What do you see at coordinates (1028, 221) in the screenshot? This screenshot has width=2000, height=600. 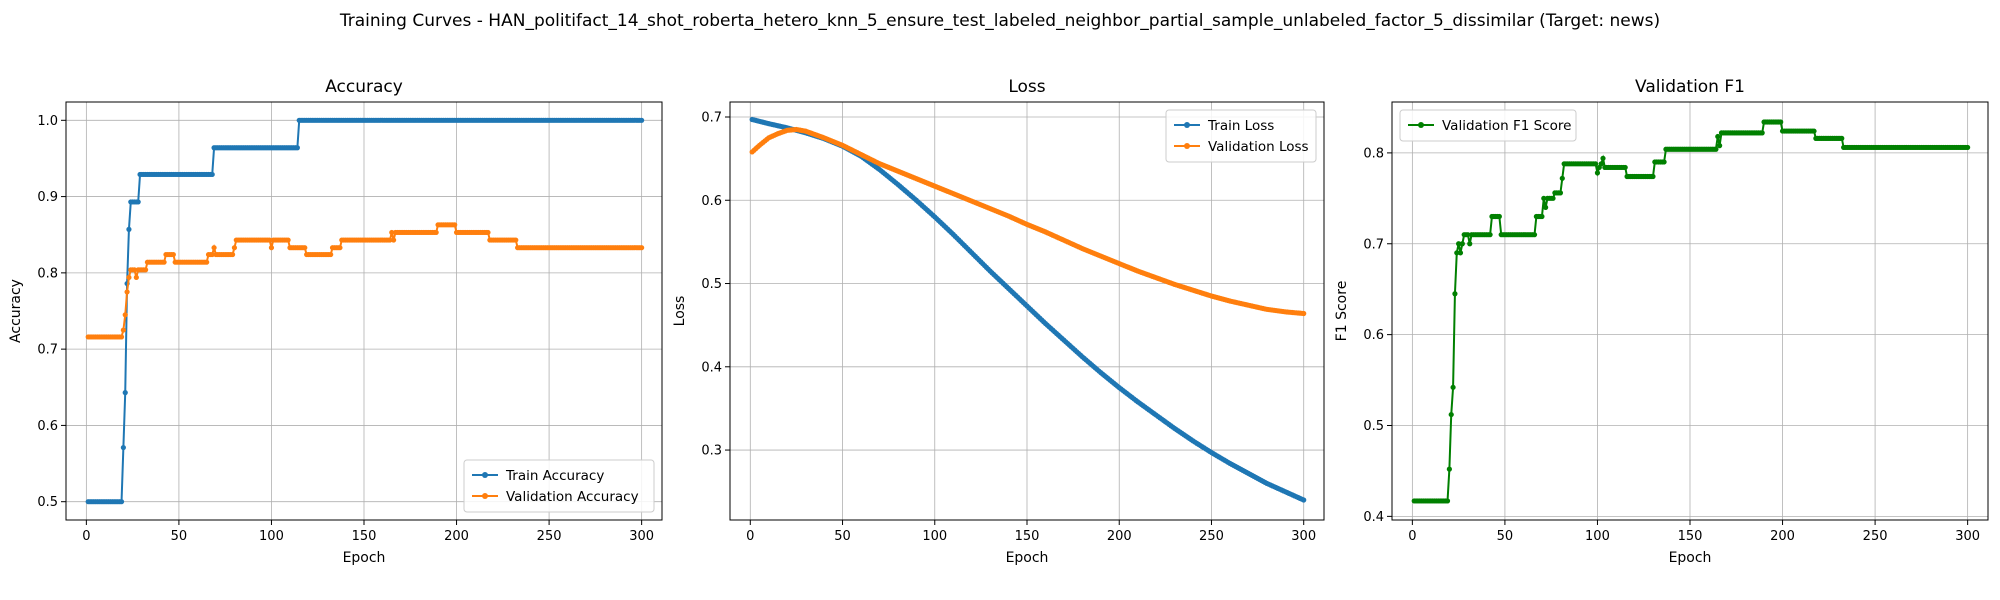 I see `series-validation-loss` at bounding box center [1028, 221].